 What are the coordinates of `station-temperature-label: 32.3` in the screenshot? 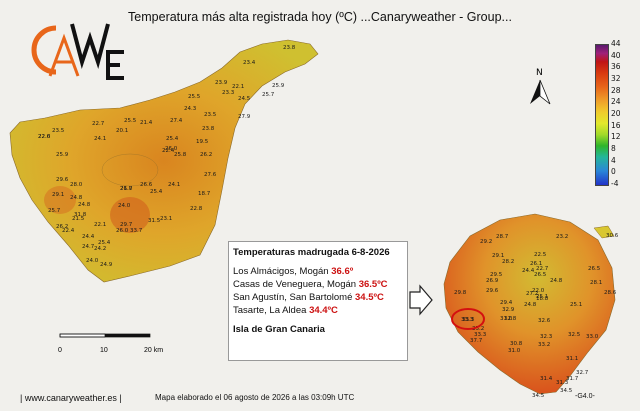 It's located at (546, 337).